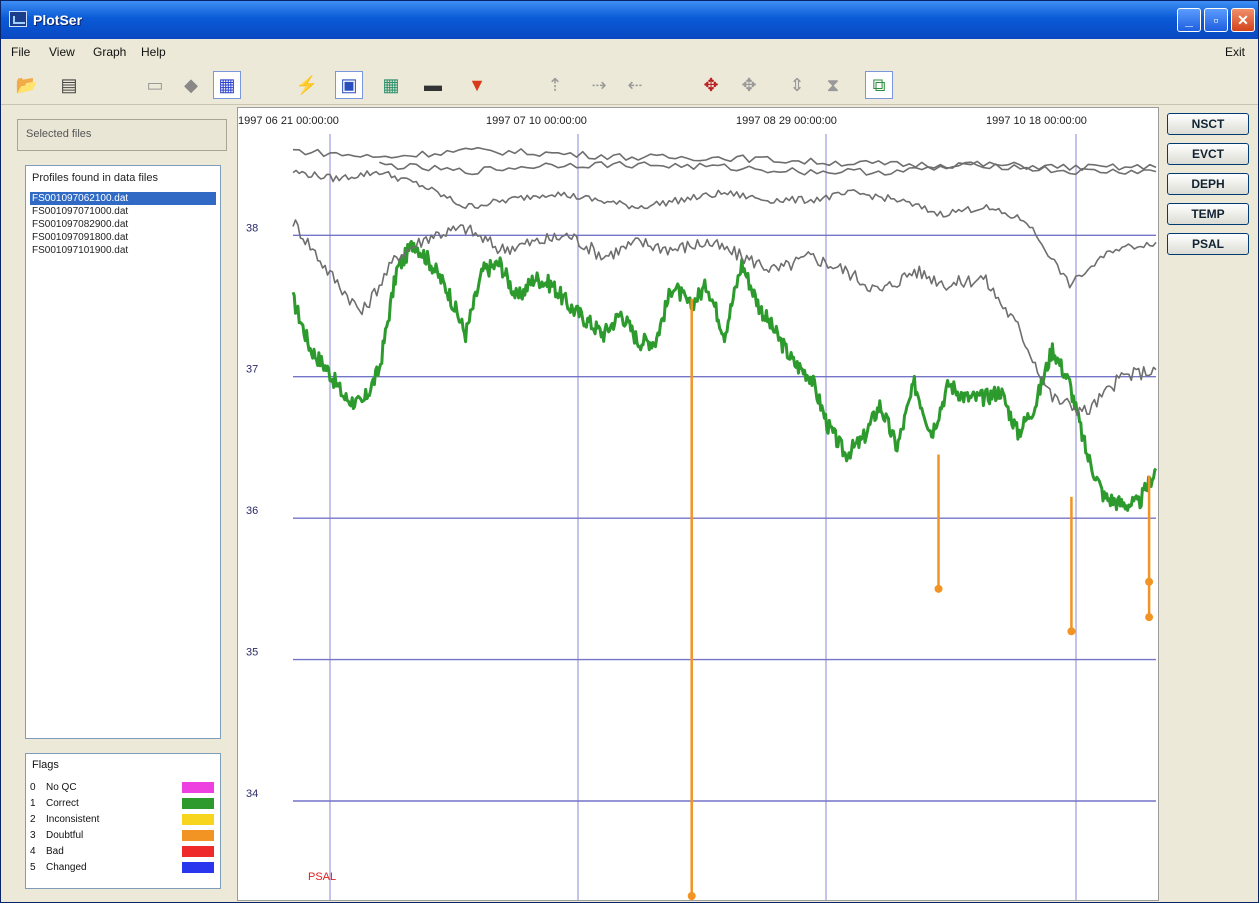 This screenshot has width=1259, height=903. Describe the element at coordinates (61, 787) in the screenshot. I see `flag-name: No QC` at that location.